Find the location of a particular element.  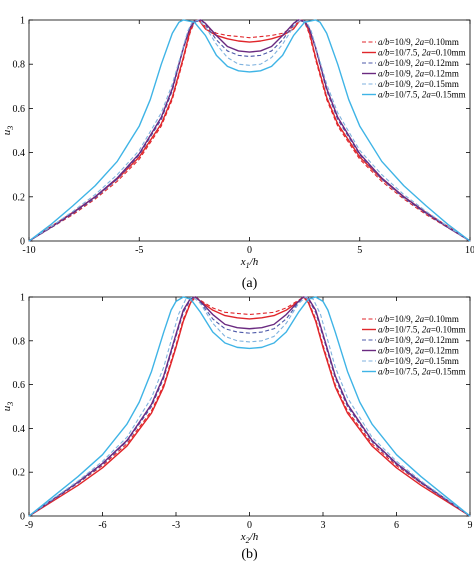

x-axis-label: x2/h is located at coordinates (249, 538).